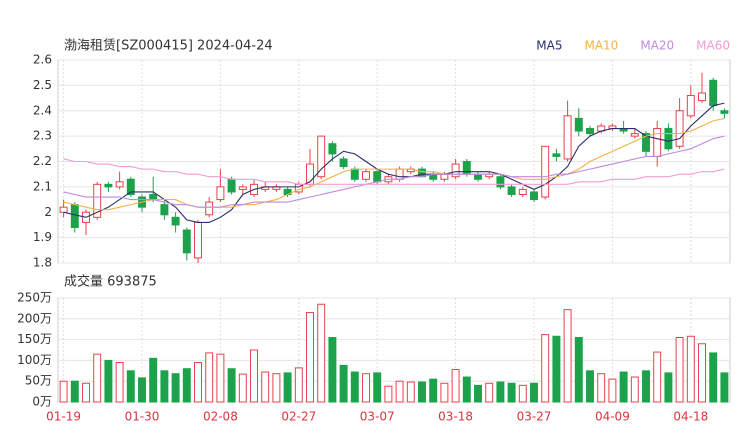 The image size is (740, 444). I want to click on x-tick-label: 02-27, so click(298, 417).